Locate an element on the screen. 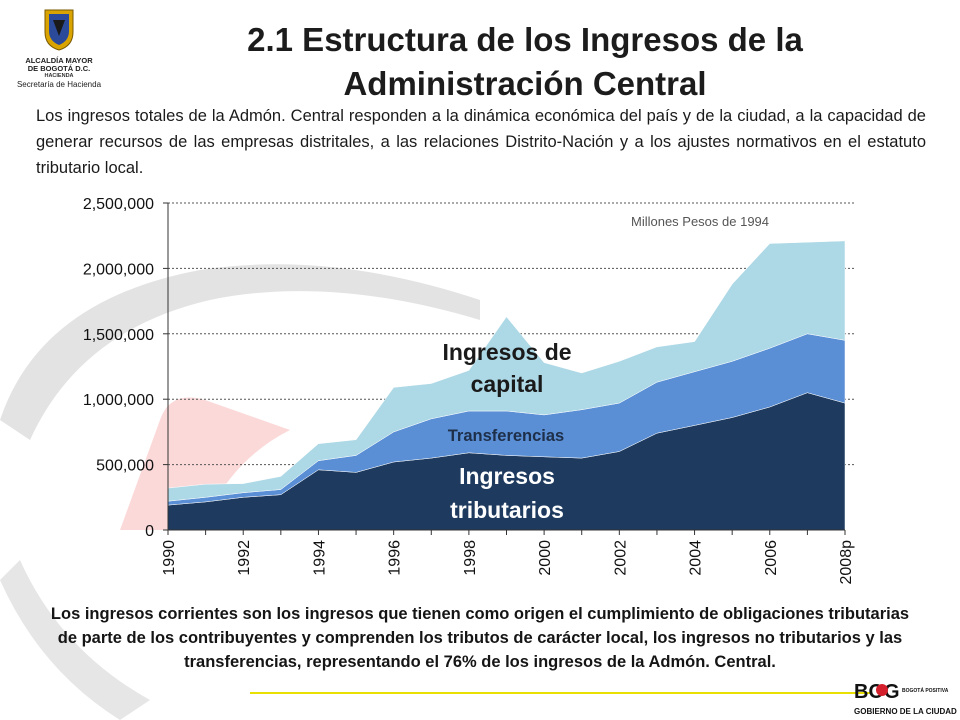 The height and width of the screenshot is (720, 960). x-tick-label: 2008p is located at coordinates (846, 562).